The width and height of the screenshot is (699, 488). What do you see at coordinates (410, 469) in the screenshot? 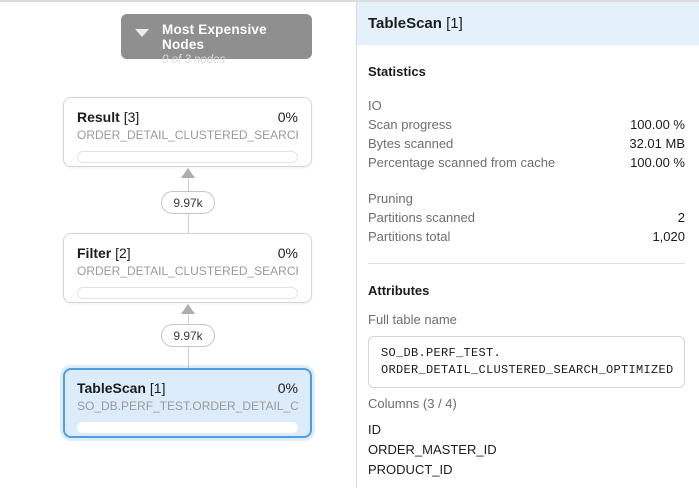
I see `column-item: PRODUCT_ID` at bounding box center [410, 469].